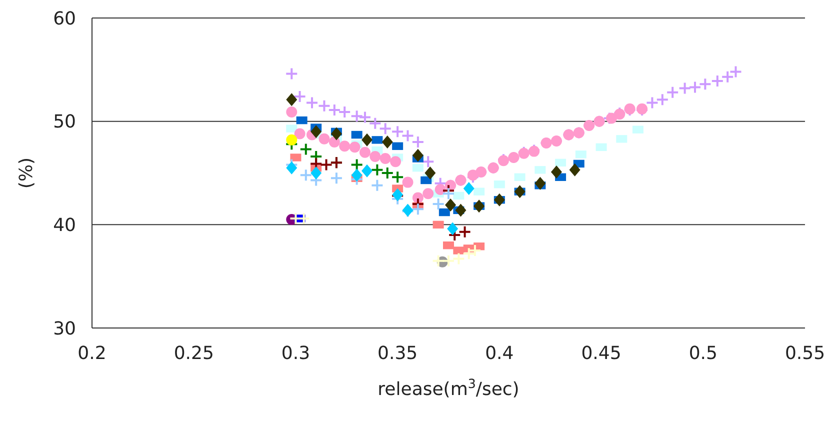  I want to click on x-tick-label: 0.25, so click(194, 353).